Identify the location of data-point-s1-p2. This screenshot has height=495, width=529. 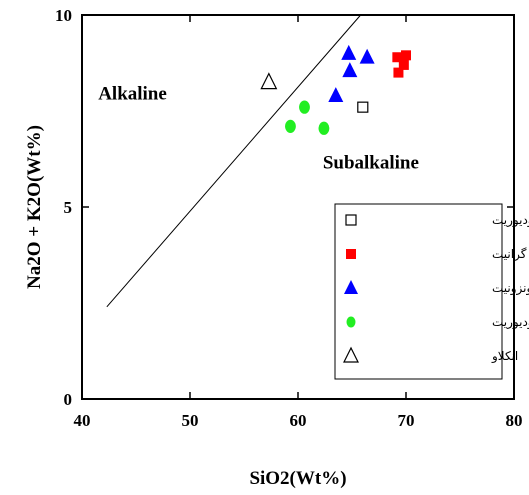
(403, 64).